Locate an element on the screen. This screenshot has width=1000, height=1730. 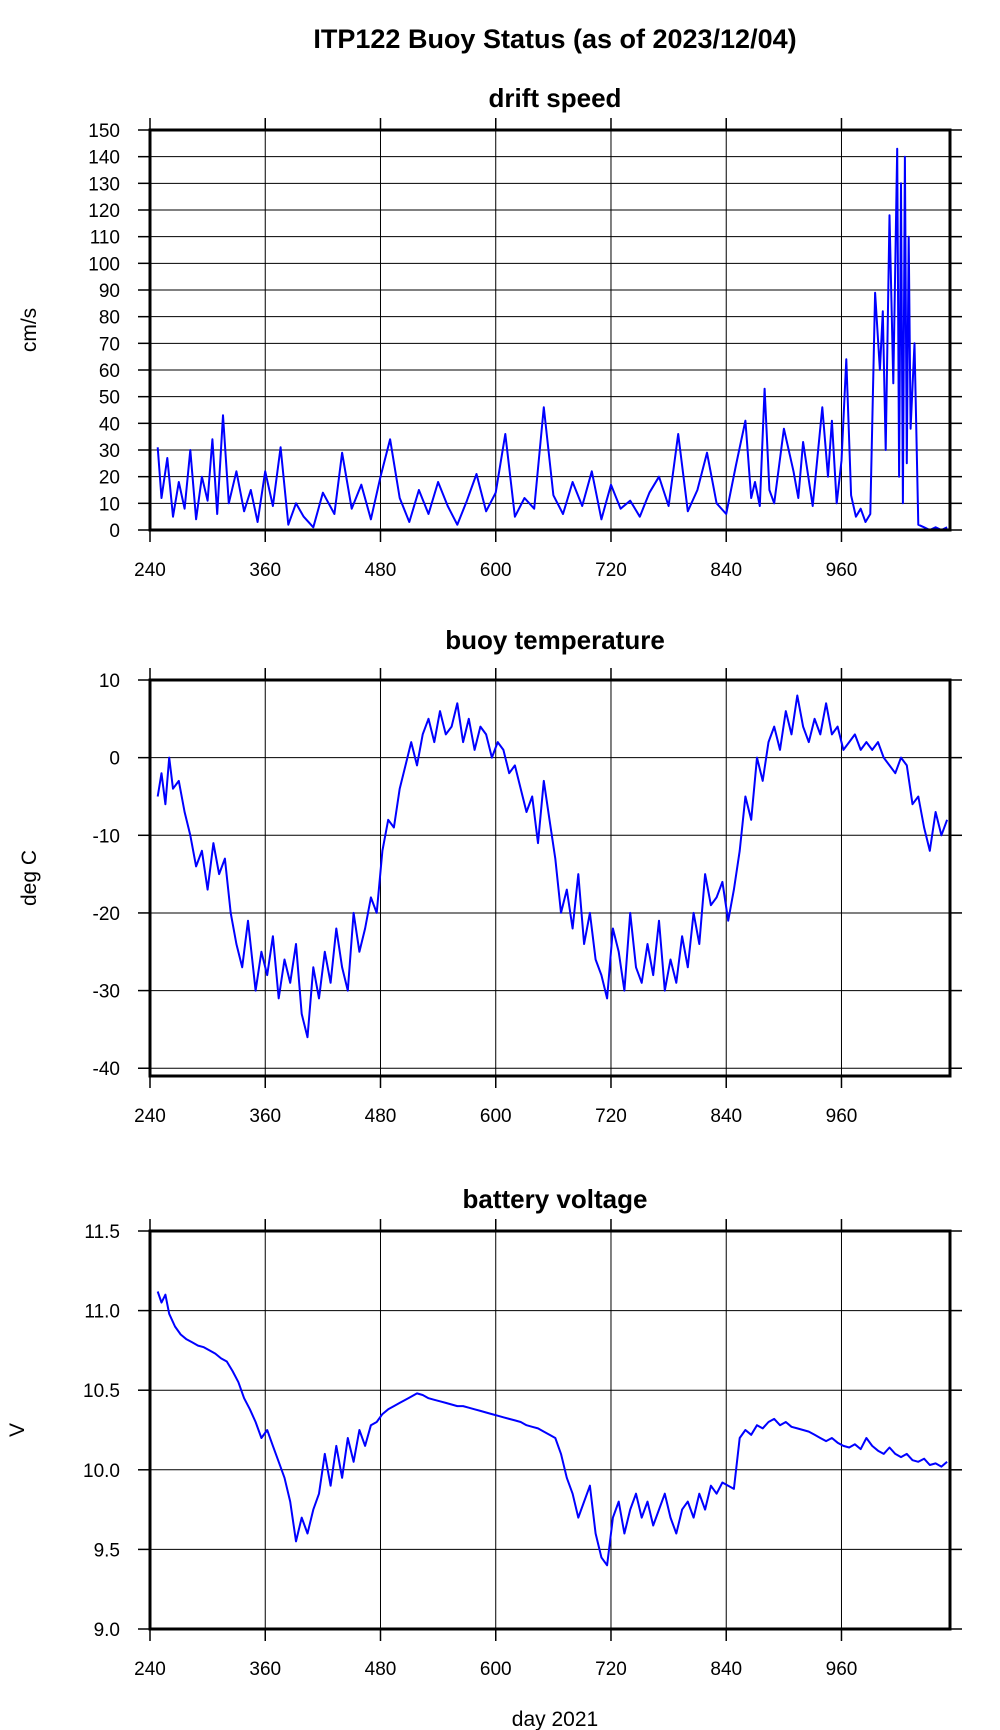
y-tick-label: 110 is located at coordinates (105, 238).